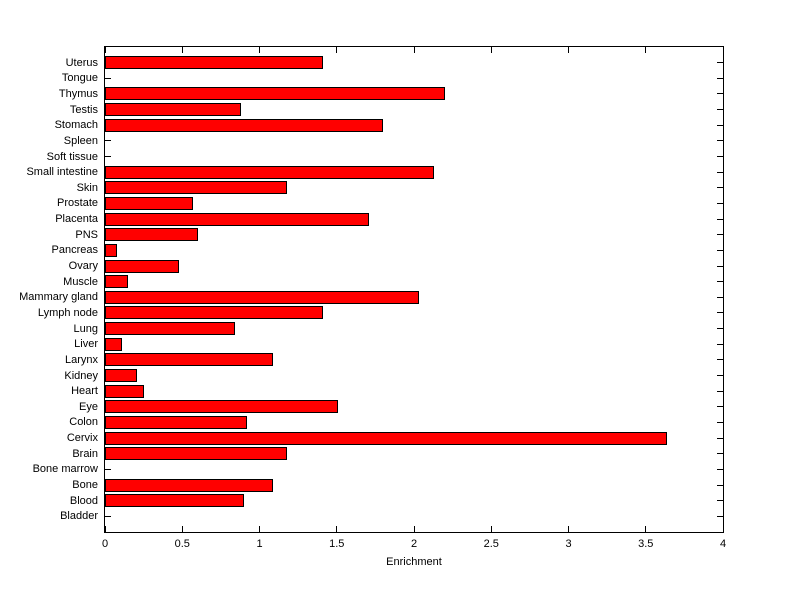  What do you see at coordinates (337, 544) in the screenshot?
I see `x-tick-label: 1.5` at bounding box center [337, 544].